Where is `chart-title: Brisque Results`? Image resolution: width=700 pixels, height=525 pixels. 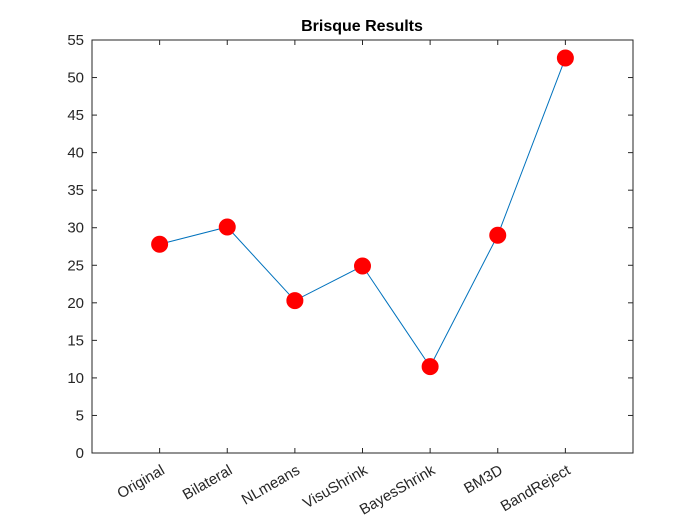
chart-title: Brisque Results is located at coordinates (362, 26).